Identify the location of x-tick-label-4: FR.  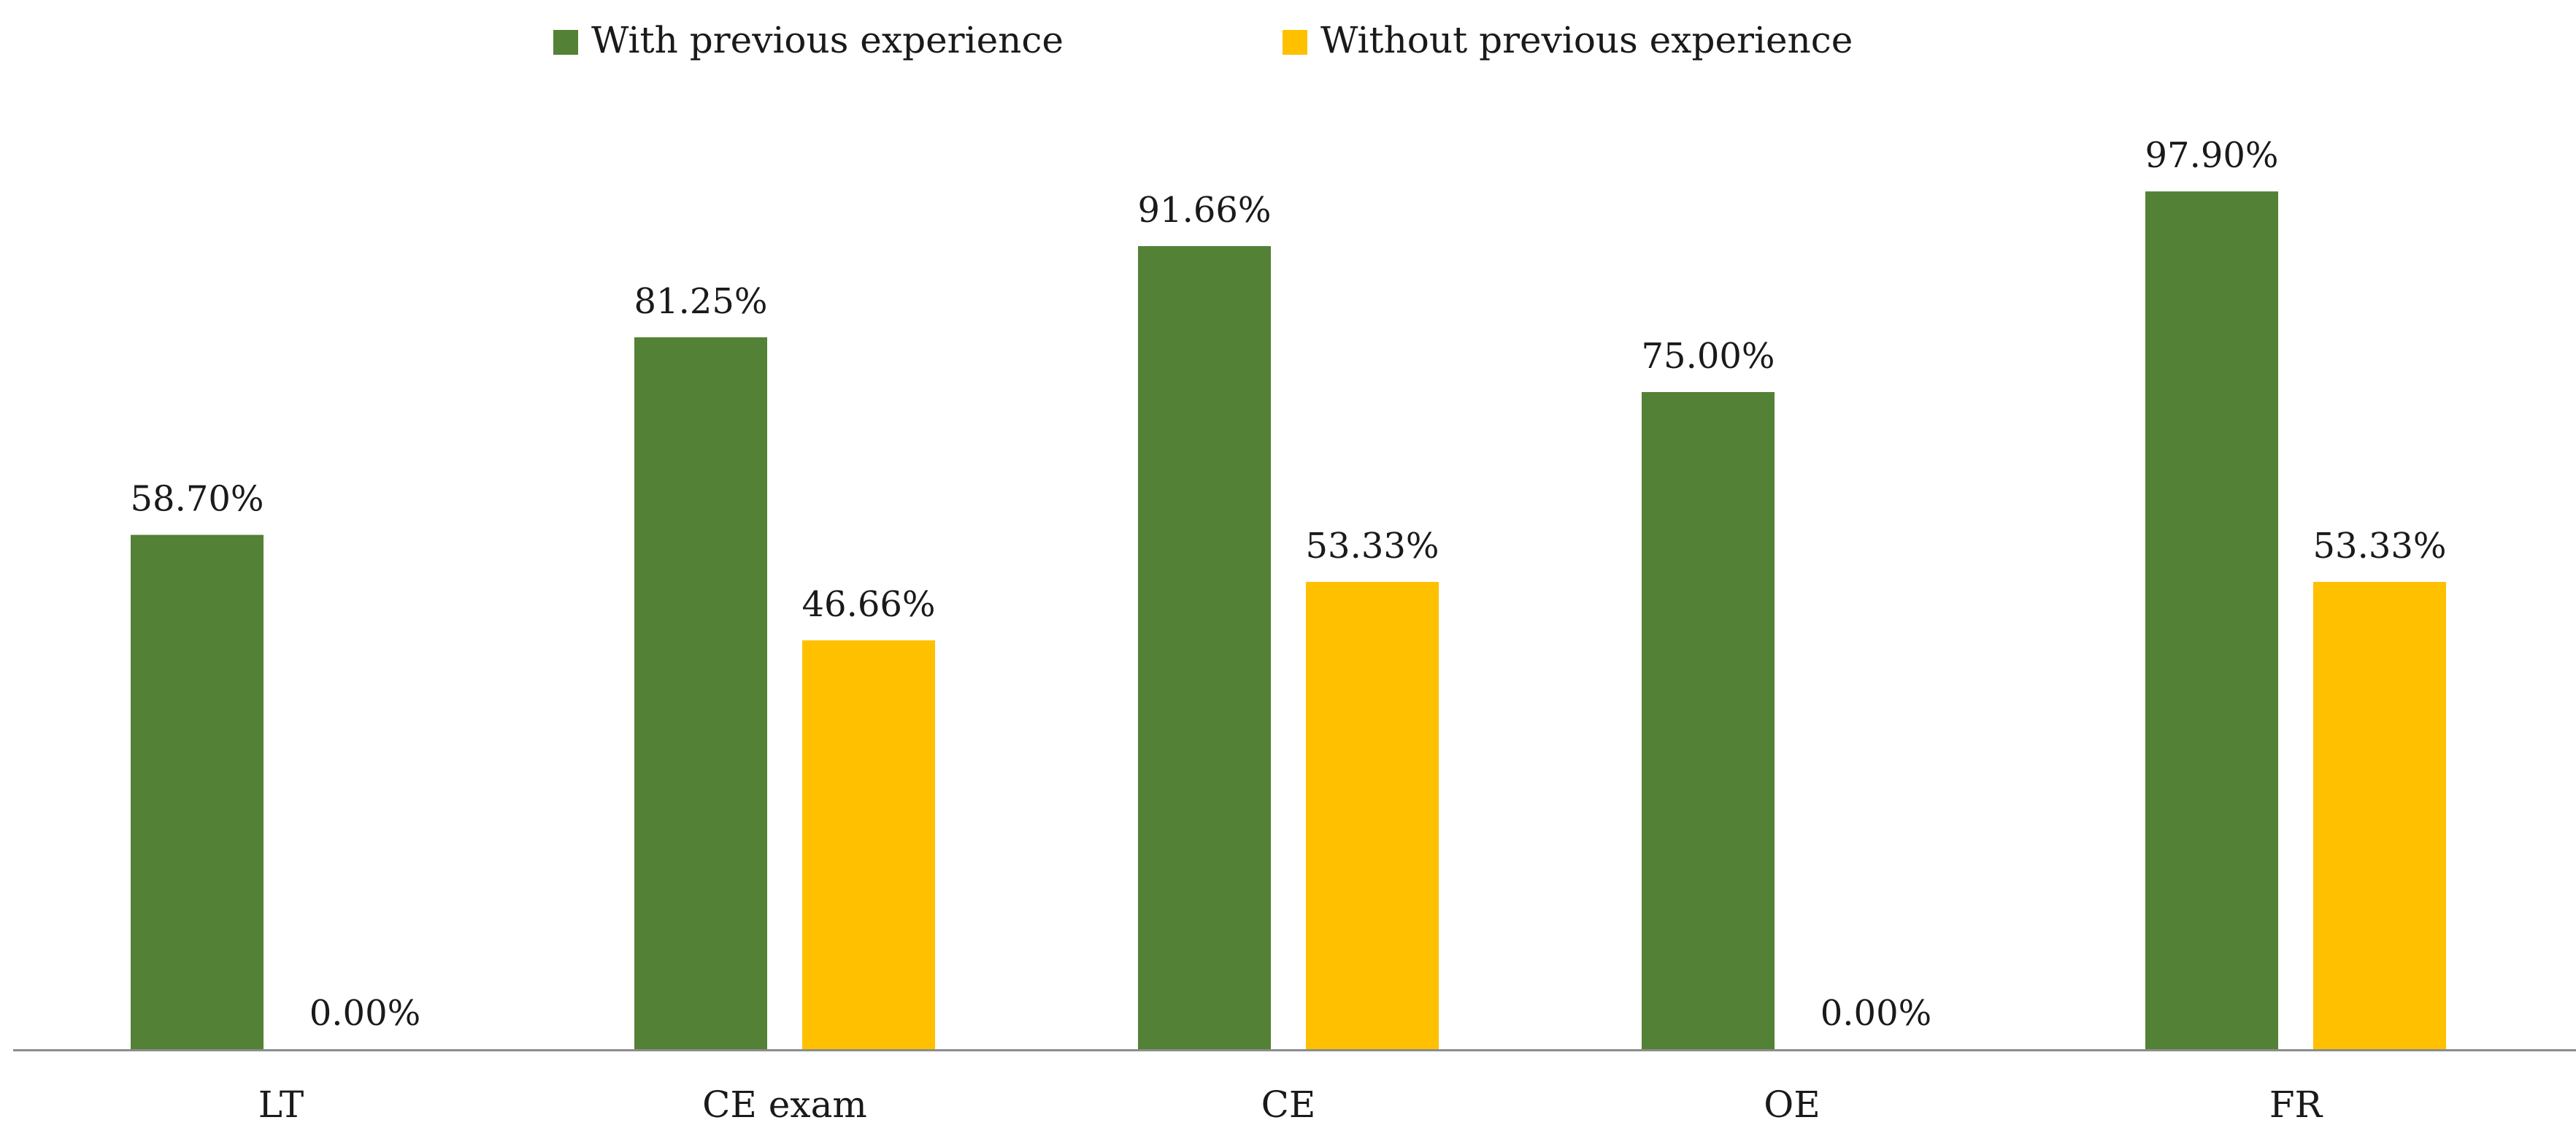
(2296, 1104).